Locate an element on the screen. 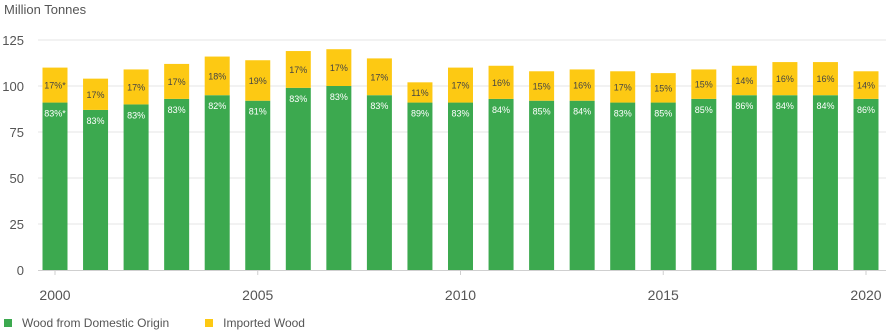 This screenshot has height=335, width=887. bar-imported-2018 is located at coordinates (785, 79).